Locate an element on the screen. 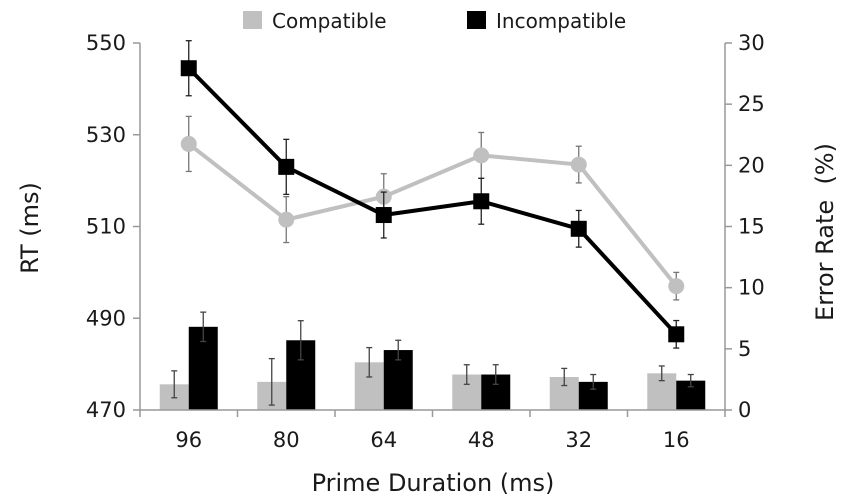  left-y-tick-label: 470 is located at coordinates (106, 410).